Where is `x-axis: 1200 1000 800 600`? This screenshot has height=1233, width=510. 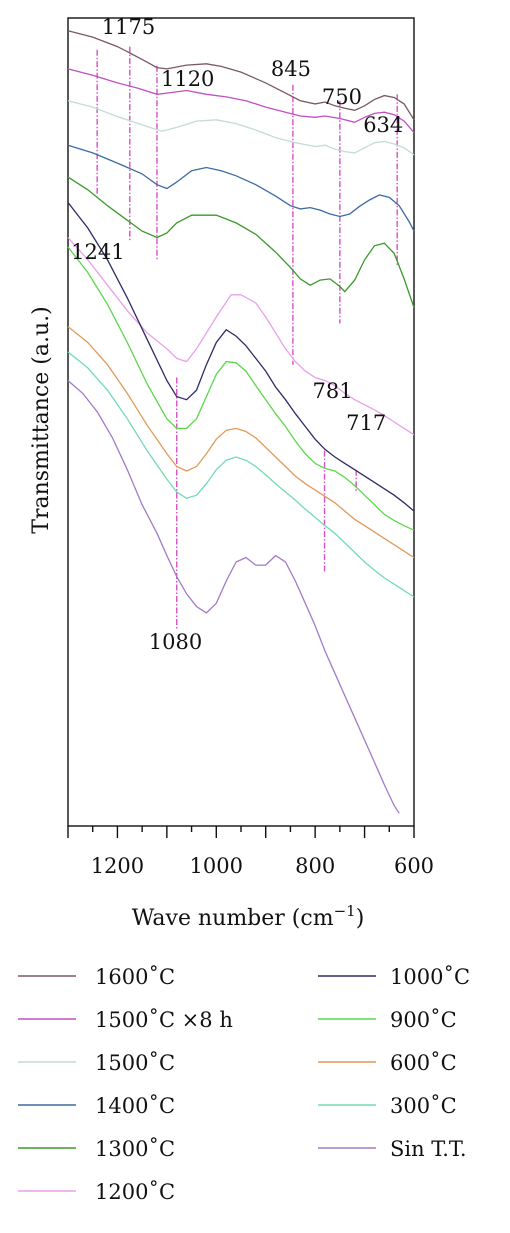 x-axis: 1200 1000 800 600 is located at coordinates (250, 852).